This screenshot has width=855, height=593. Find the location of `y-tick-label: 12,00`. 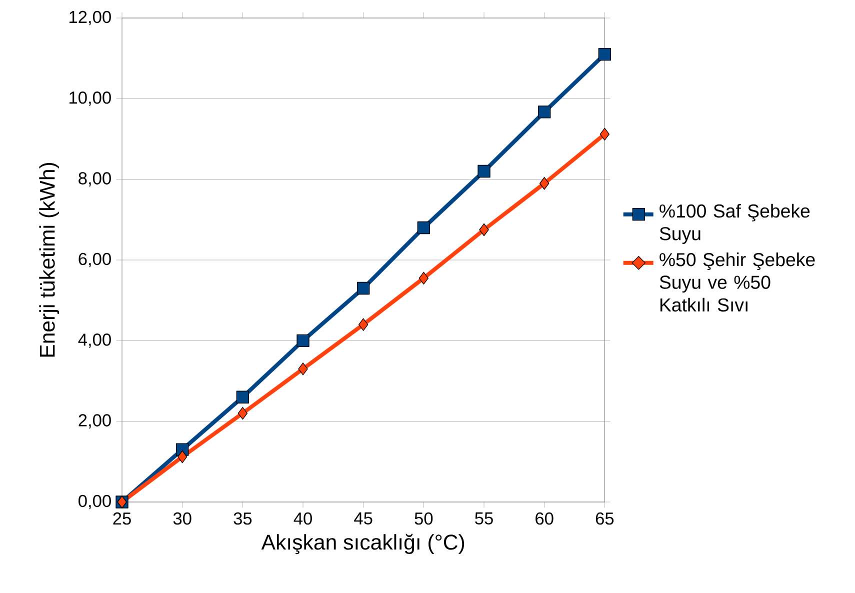

y-tick-label: 12,00 is located at coordinates (90, 18).